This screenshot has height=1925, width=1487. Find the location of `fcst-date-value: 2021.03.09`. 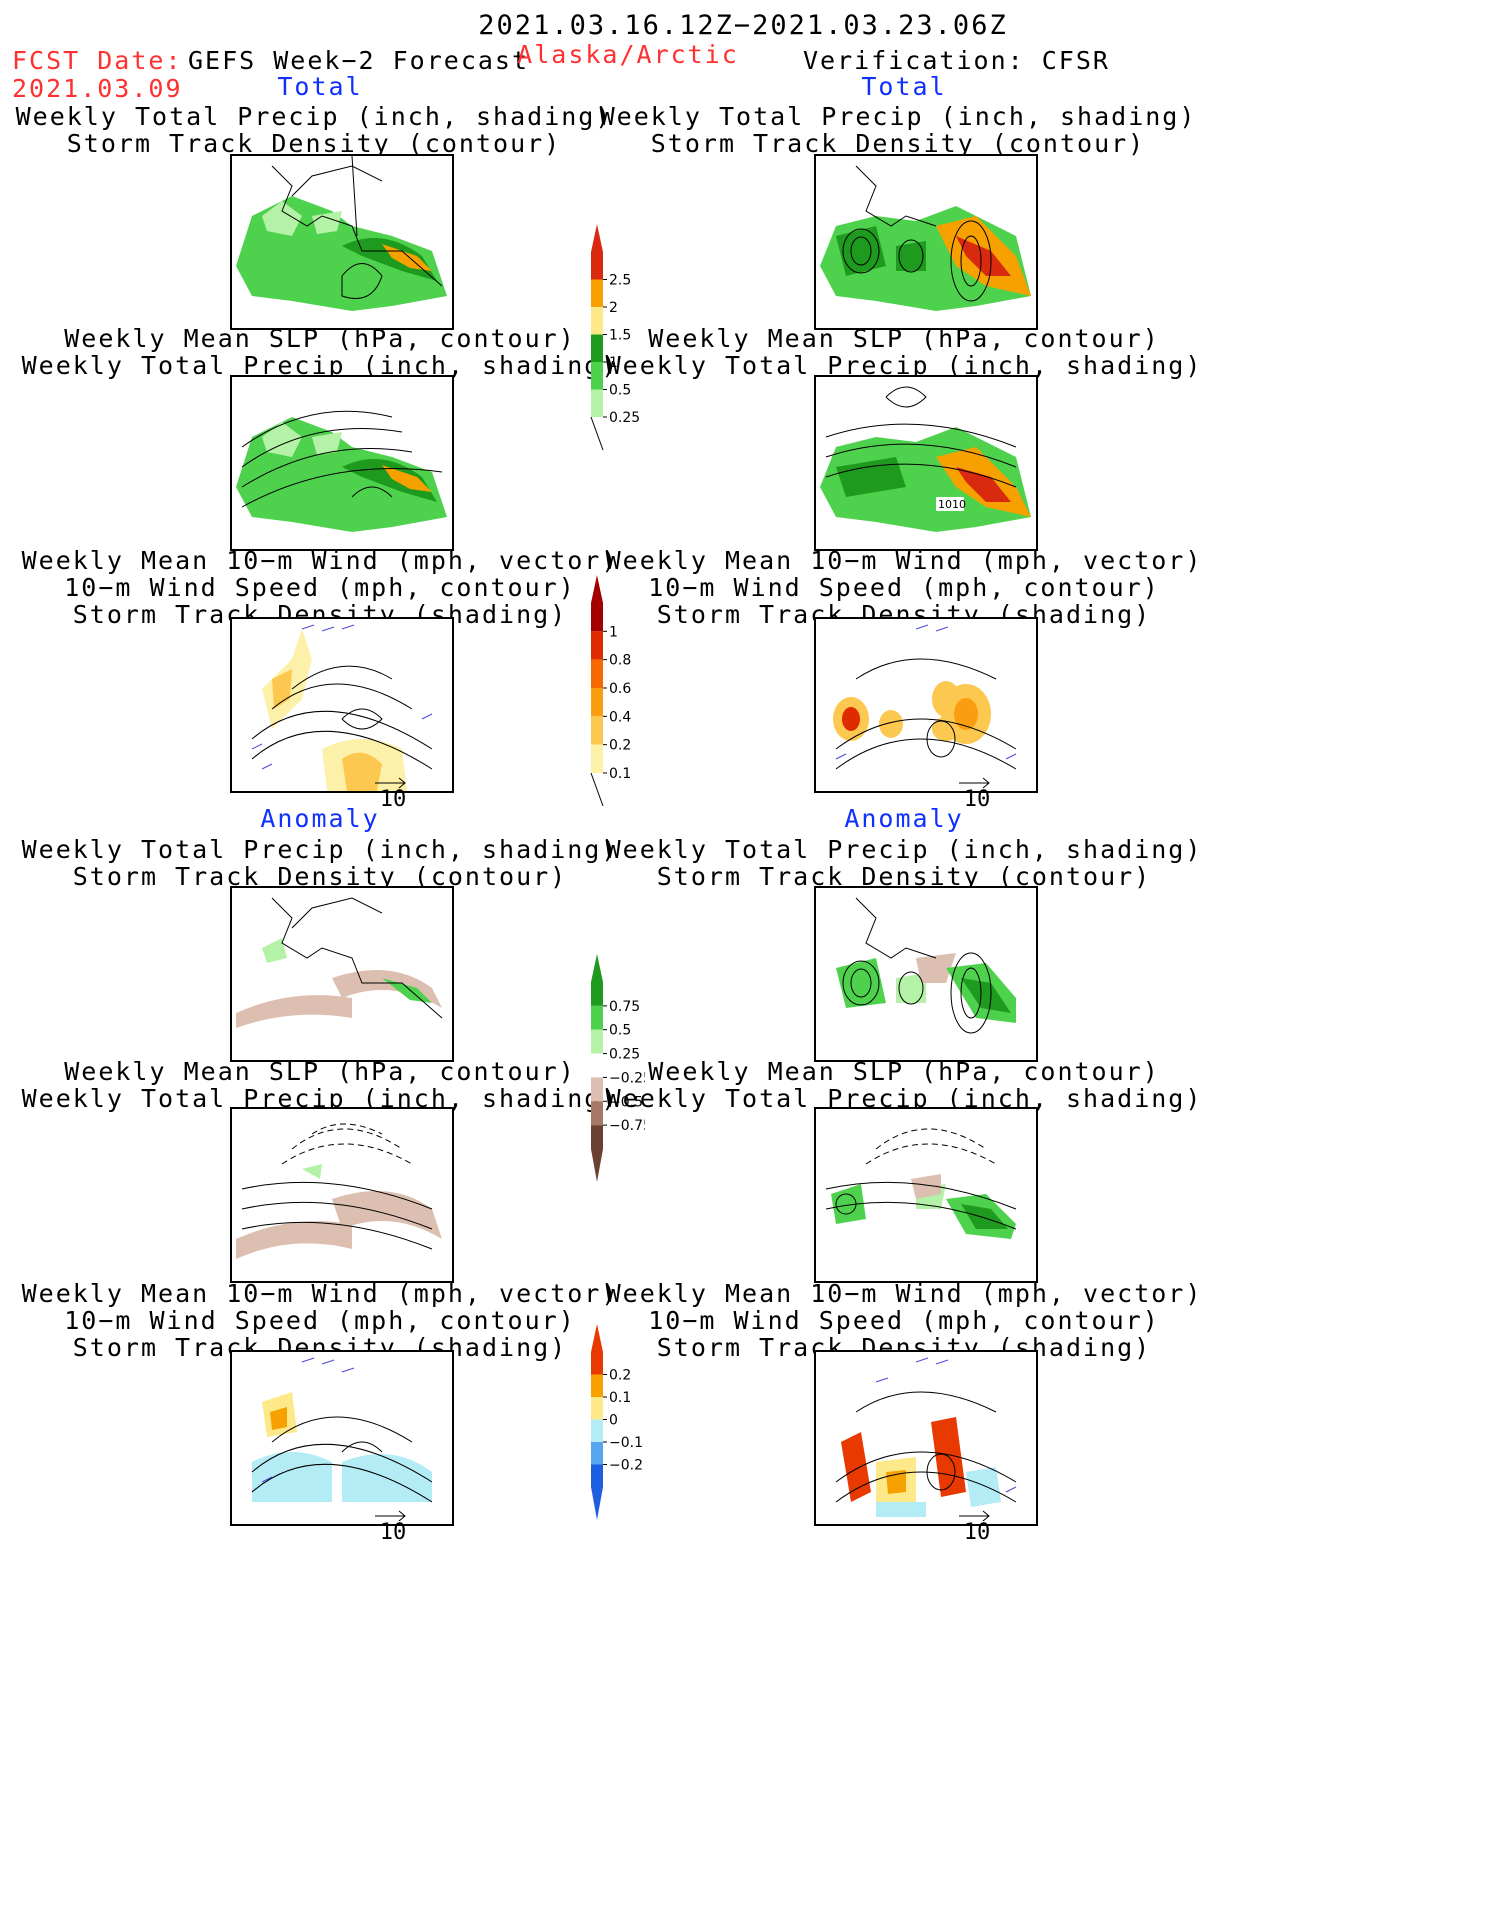

fcst-date-value: 2021.03.09 is located at coordinates (97, 88).